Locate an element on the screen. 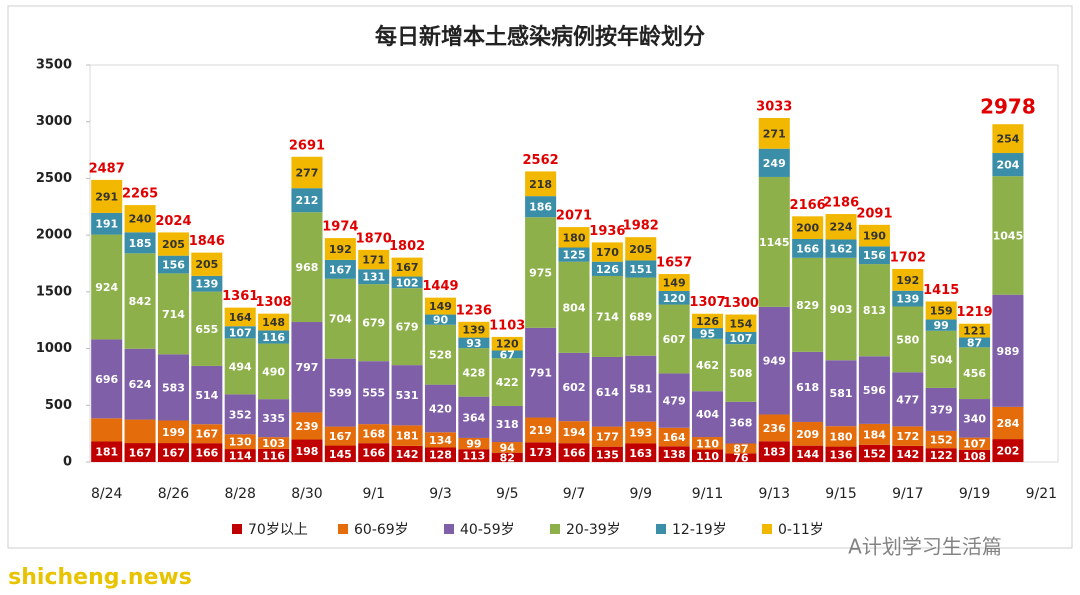 The image size is (1080, 595). data-label: 186 is located at coordinates (540, 207).